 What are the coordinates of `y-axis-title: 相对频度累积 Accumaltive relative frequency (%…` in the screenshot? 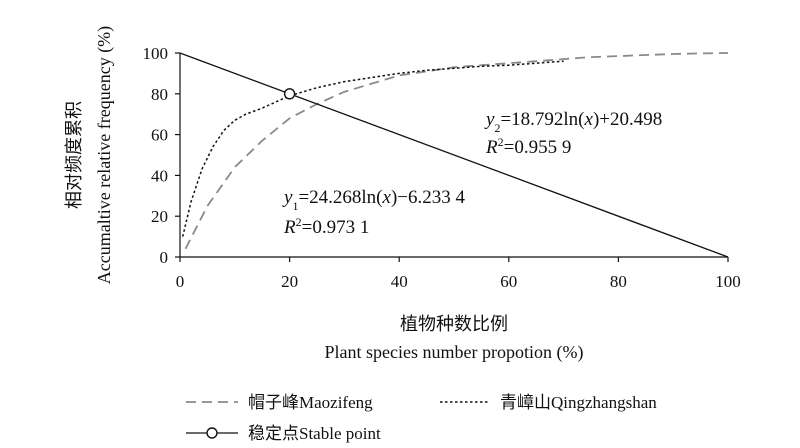 It's located at (89, 155).